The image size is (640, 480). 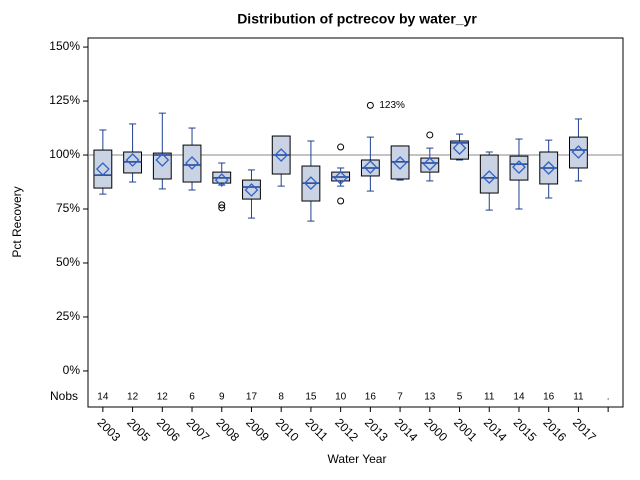 What do you see at coordinates (72, 370) in the screenshot?
I see `y-tick-label: 0%` at bounding box center [72, 370].